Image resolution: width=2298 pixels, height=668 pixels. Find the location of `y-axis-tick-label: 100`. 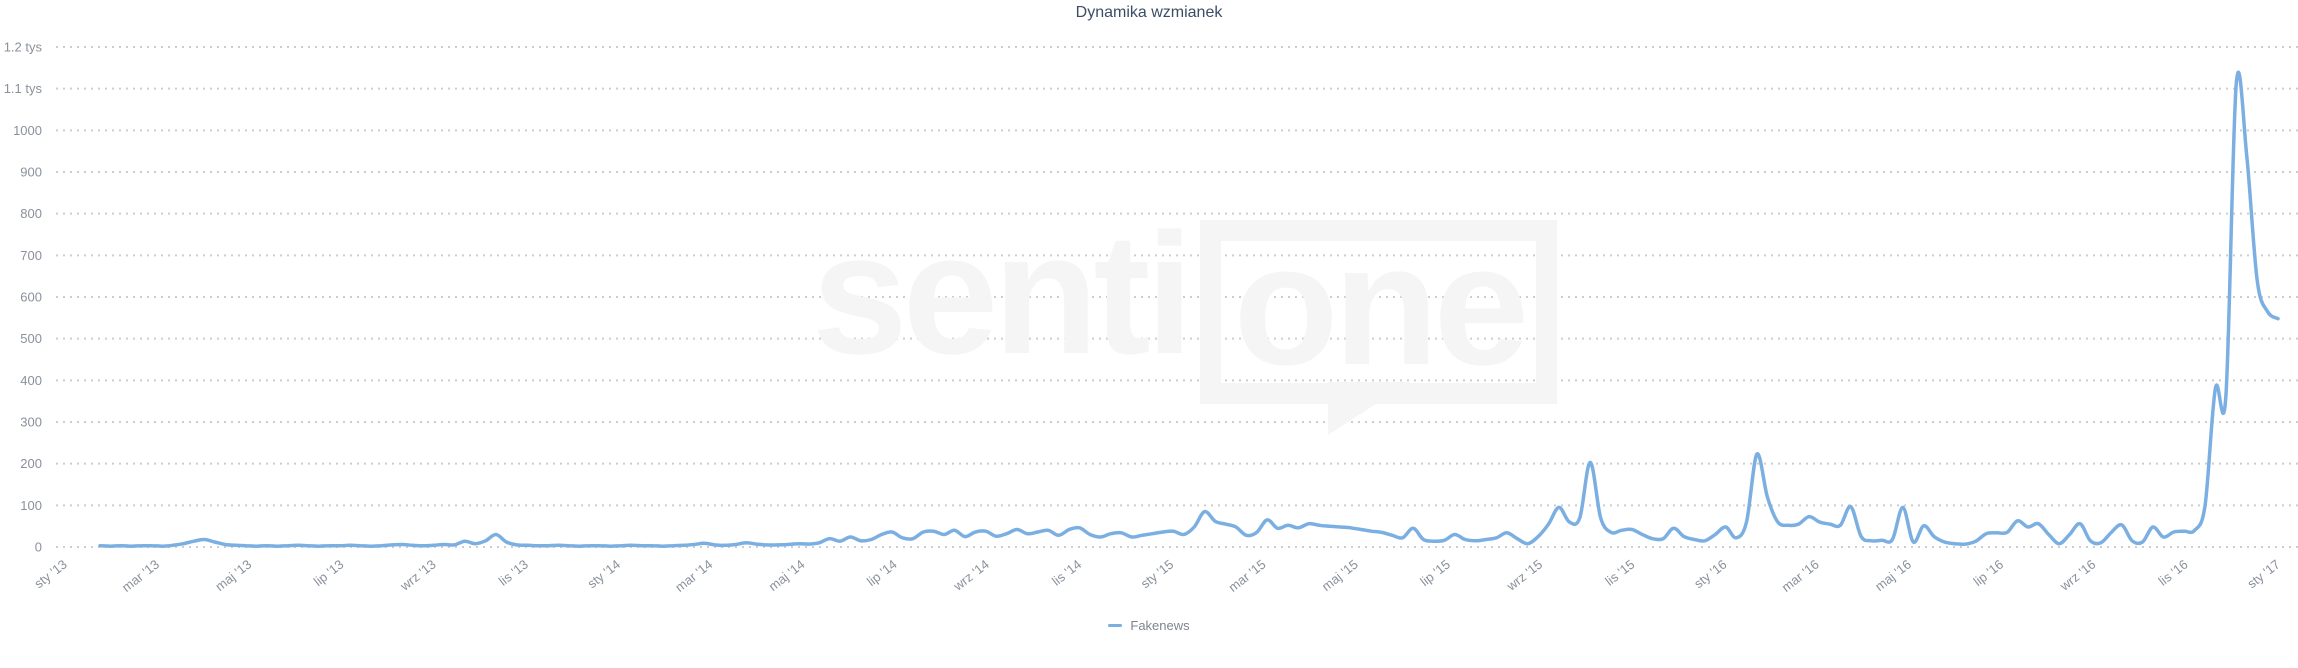

y-axis-tick-label: 100 is located at coordinates (31, 505).